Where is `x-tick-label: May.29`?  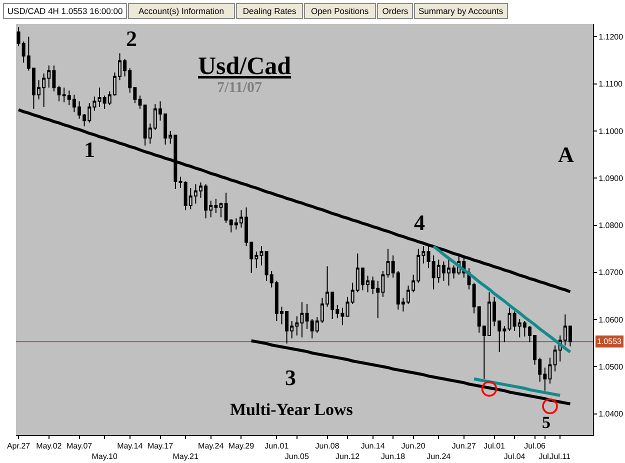
x-tick-label: May.29 is located at coordinates (241, 446).